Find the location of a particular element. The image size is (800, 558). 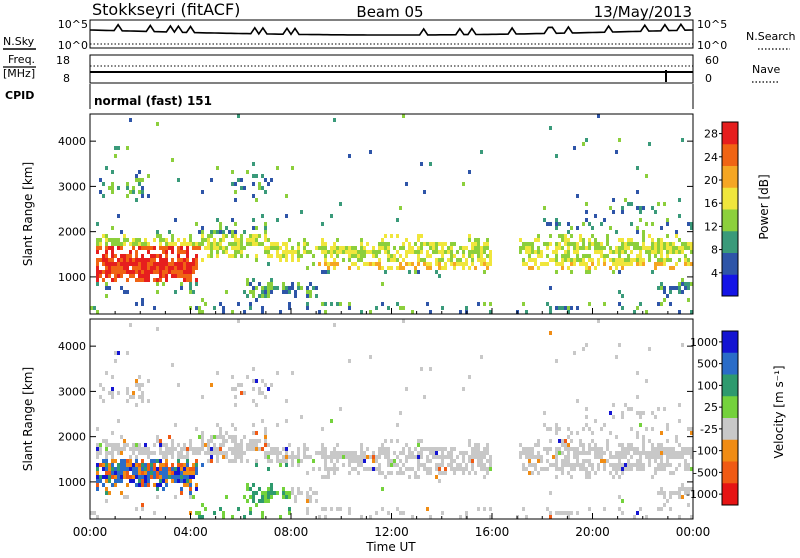

cpid-label: CPID is located at coordinates (19, 95).